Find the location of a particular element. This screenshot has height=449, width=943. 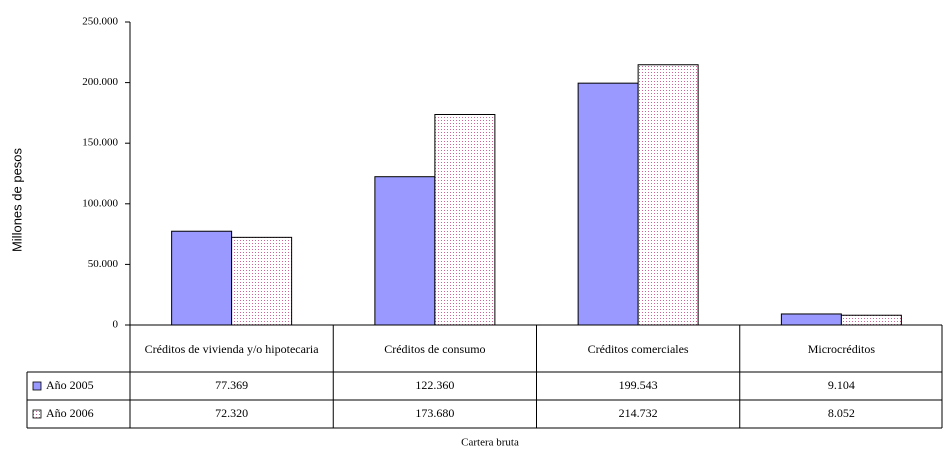

category-cell: Créditos comerciales is located at coordinates (638, 348).